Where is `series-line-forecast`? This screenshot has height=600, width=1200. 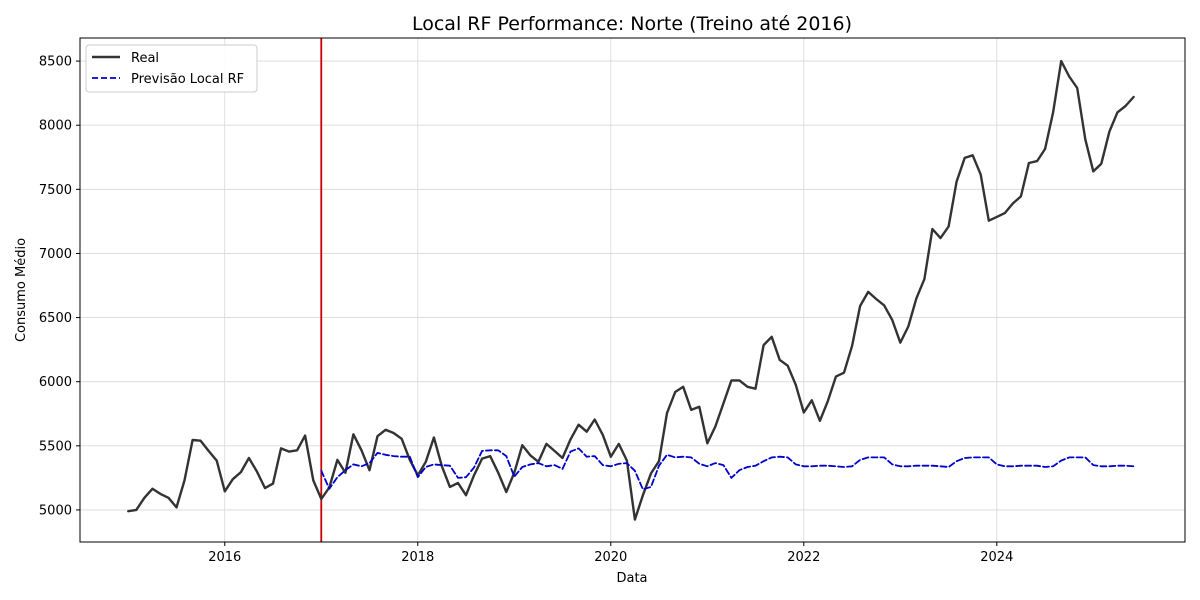
series-line-forecast is located at coordinates (727, 469).